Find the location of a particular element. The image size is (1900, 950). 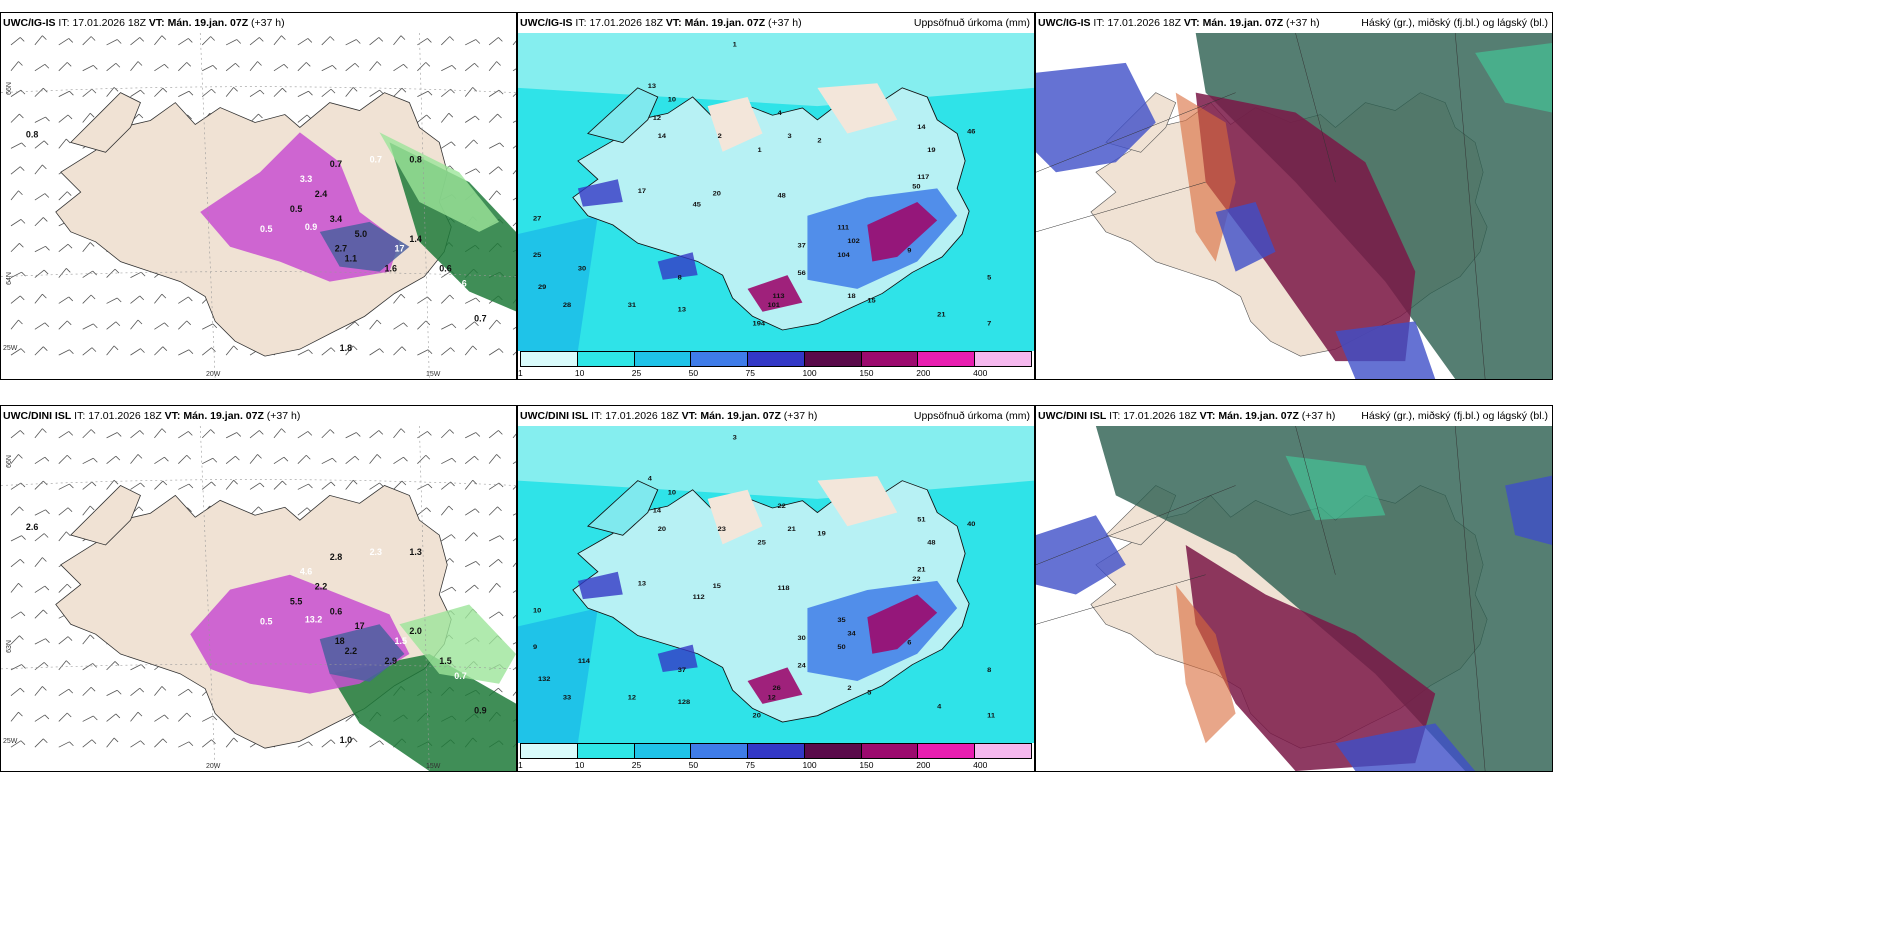

region-borders is located at coordinates (1261, 206).